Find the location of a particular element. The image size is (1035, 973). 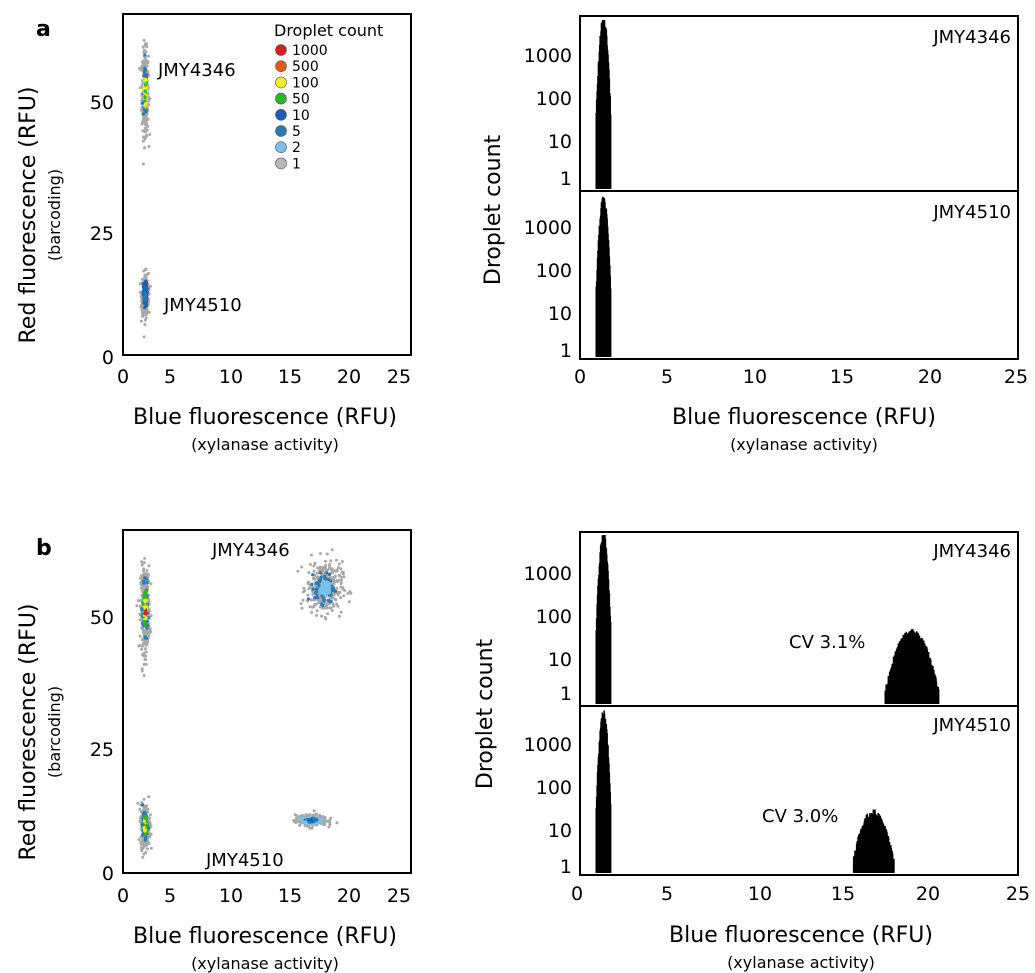

legend-title: Droplet count is located at coordinates (328, 30).